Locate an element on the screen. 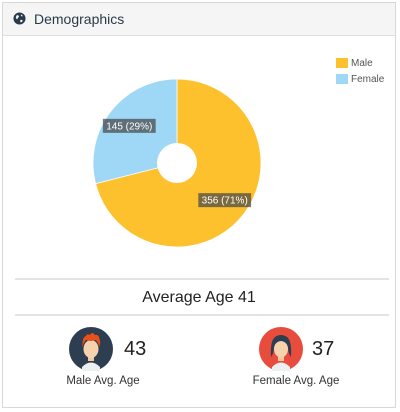  globe-icon is located at coordinates (19, 18).